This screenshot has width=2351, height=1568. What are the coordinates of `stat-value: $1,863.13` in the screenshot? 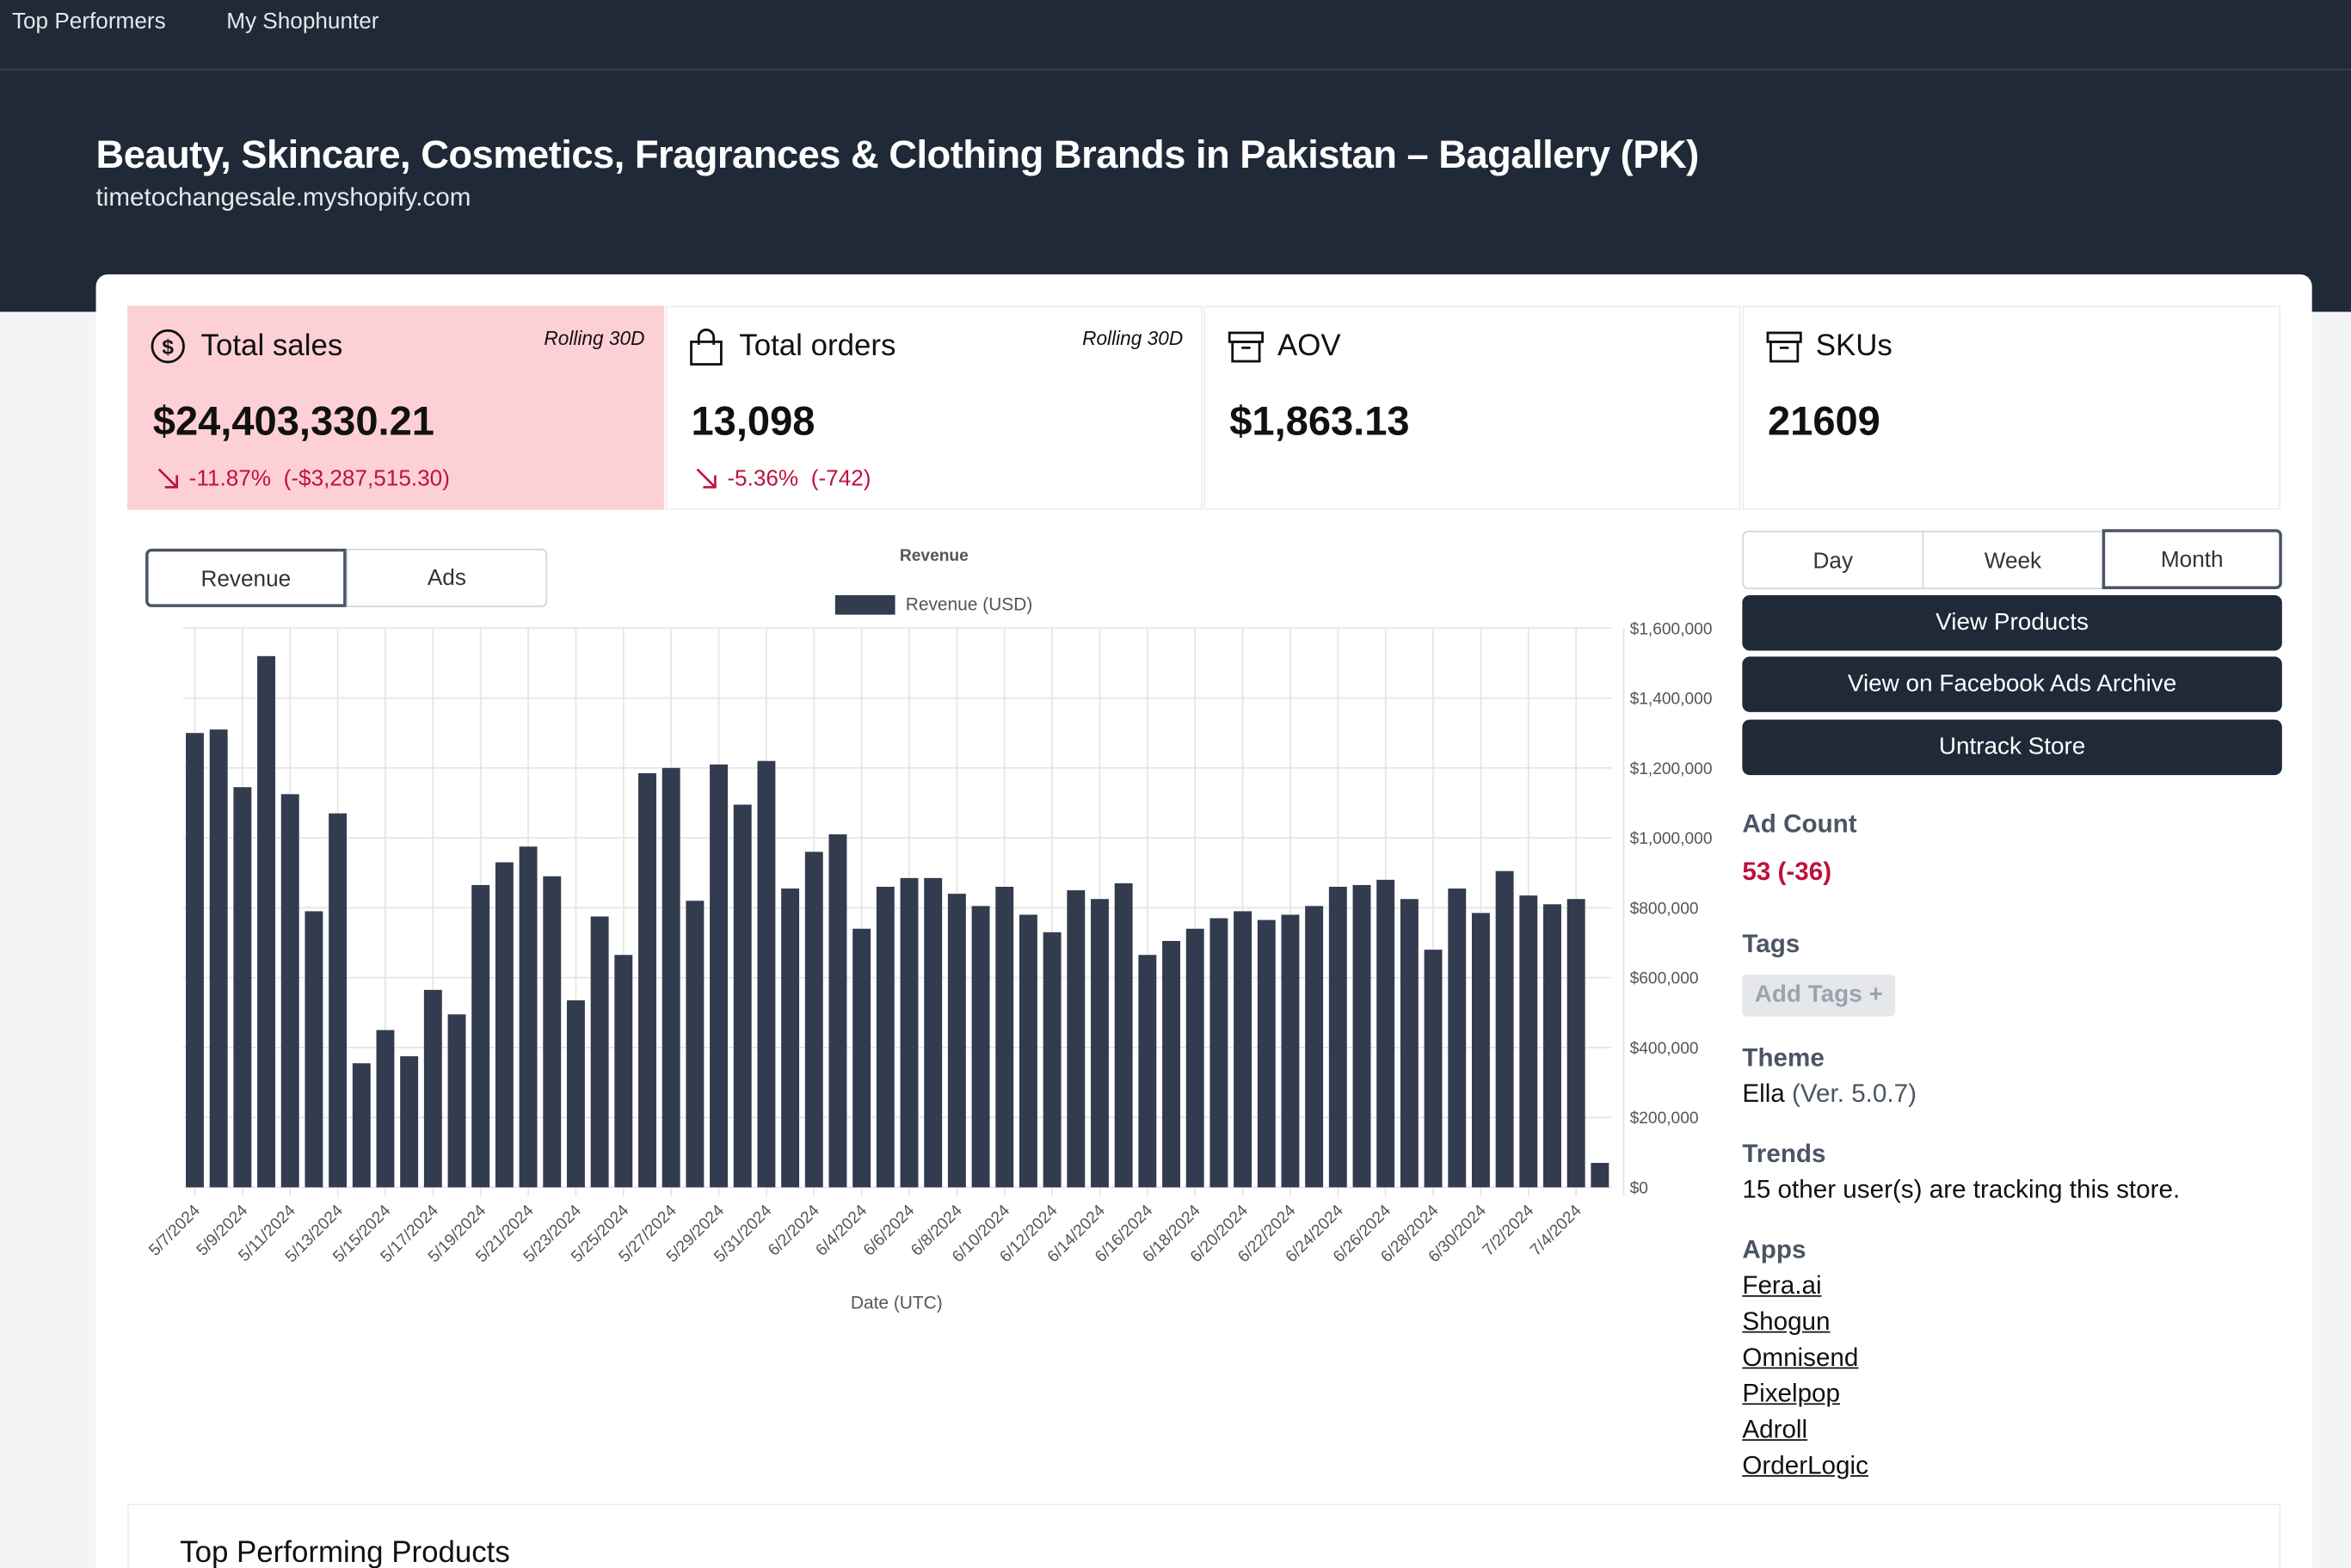 It's located at (1319, 421).